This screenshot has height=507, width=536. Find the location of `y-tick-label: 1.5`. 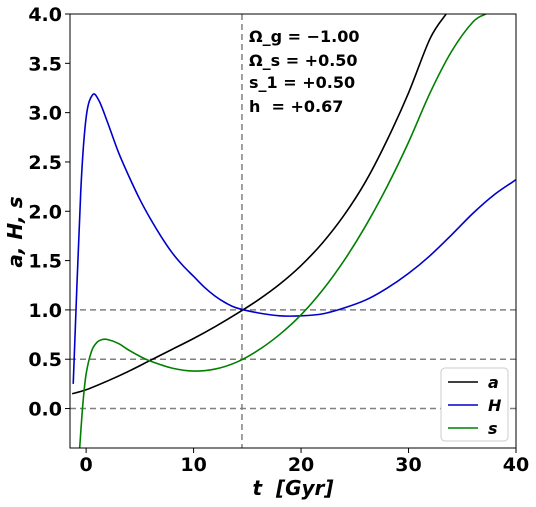

y-tick-label: 1.5 is located at coordinates (45, 262).